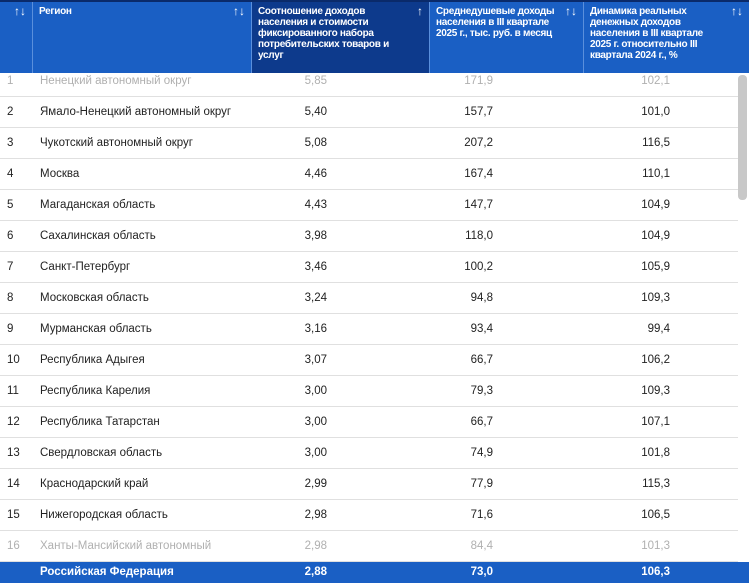 This screenshot has width=749, height=583. I want to click on cell-rank: 3, so click(10, 143).